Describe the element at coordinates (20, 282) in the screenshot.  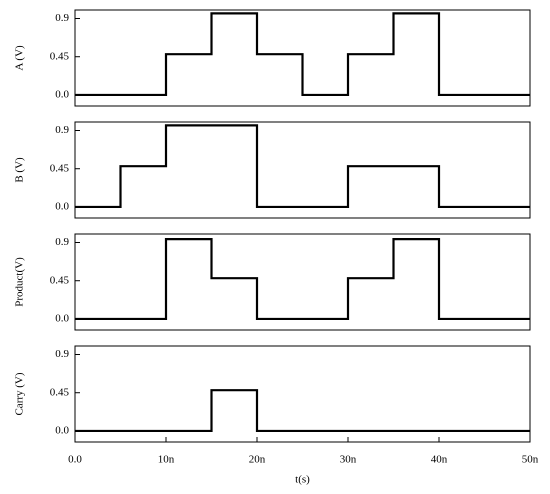
I see `y-axis-label: Product(V)` at that location.